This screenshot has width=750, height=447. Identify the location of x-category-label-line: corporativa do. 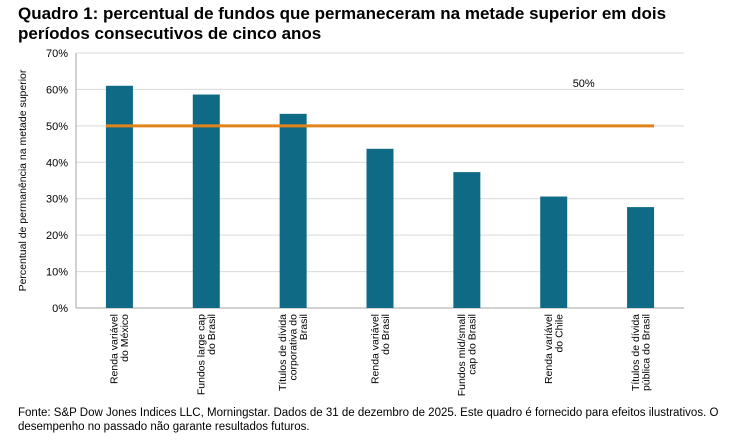
(294, 347).